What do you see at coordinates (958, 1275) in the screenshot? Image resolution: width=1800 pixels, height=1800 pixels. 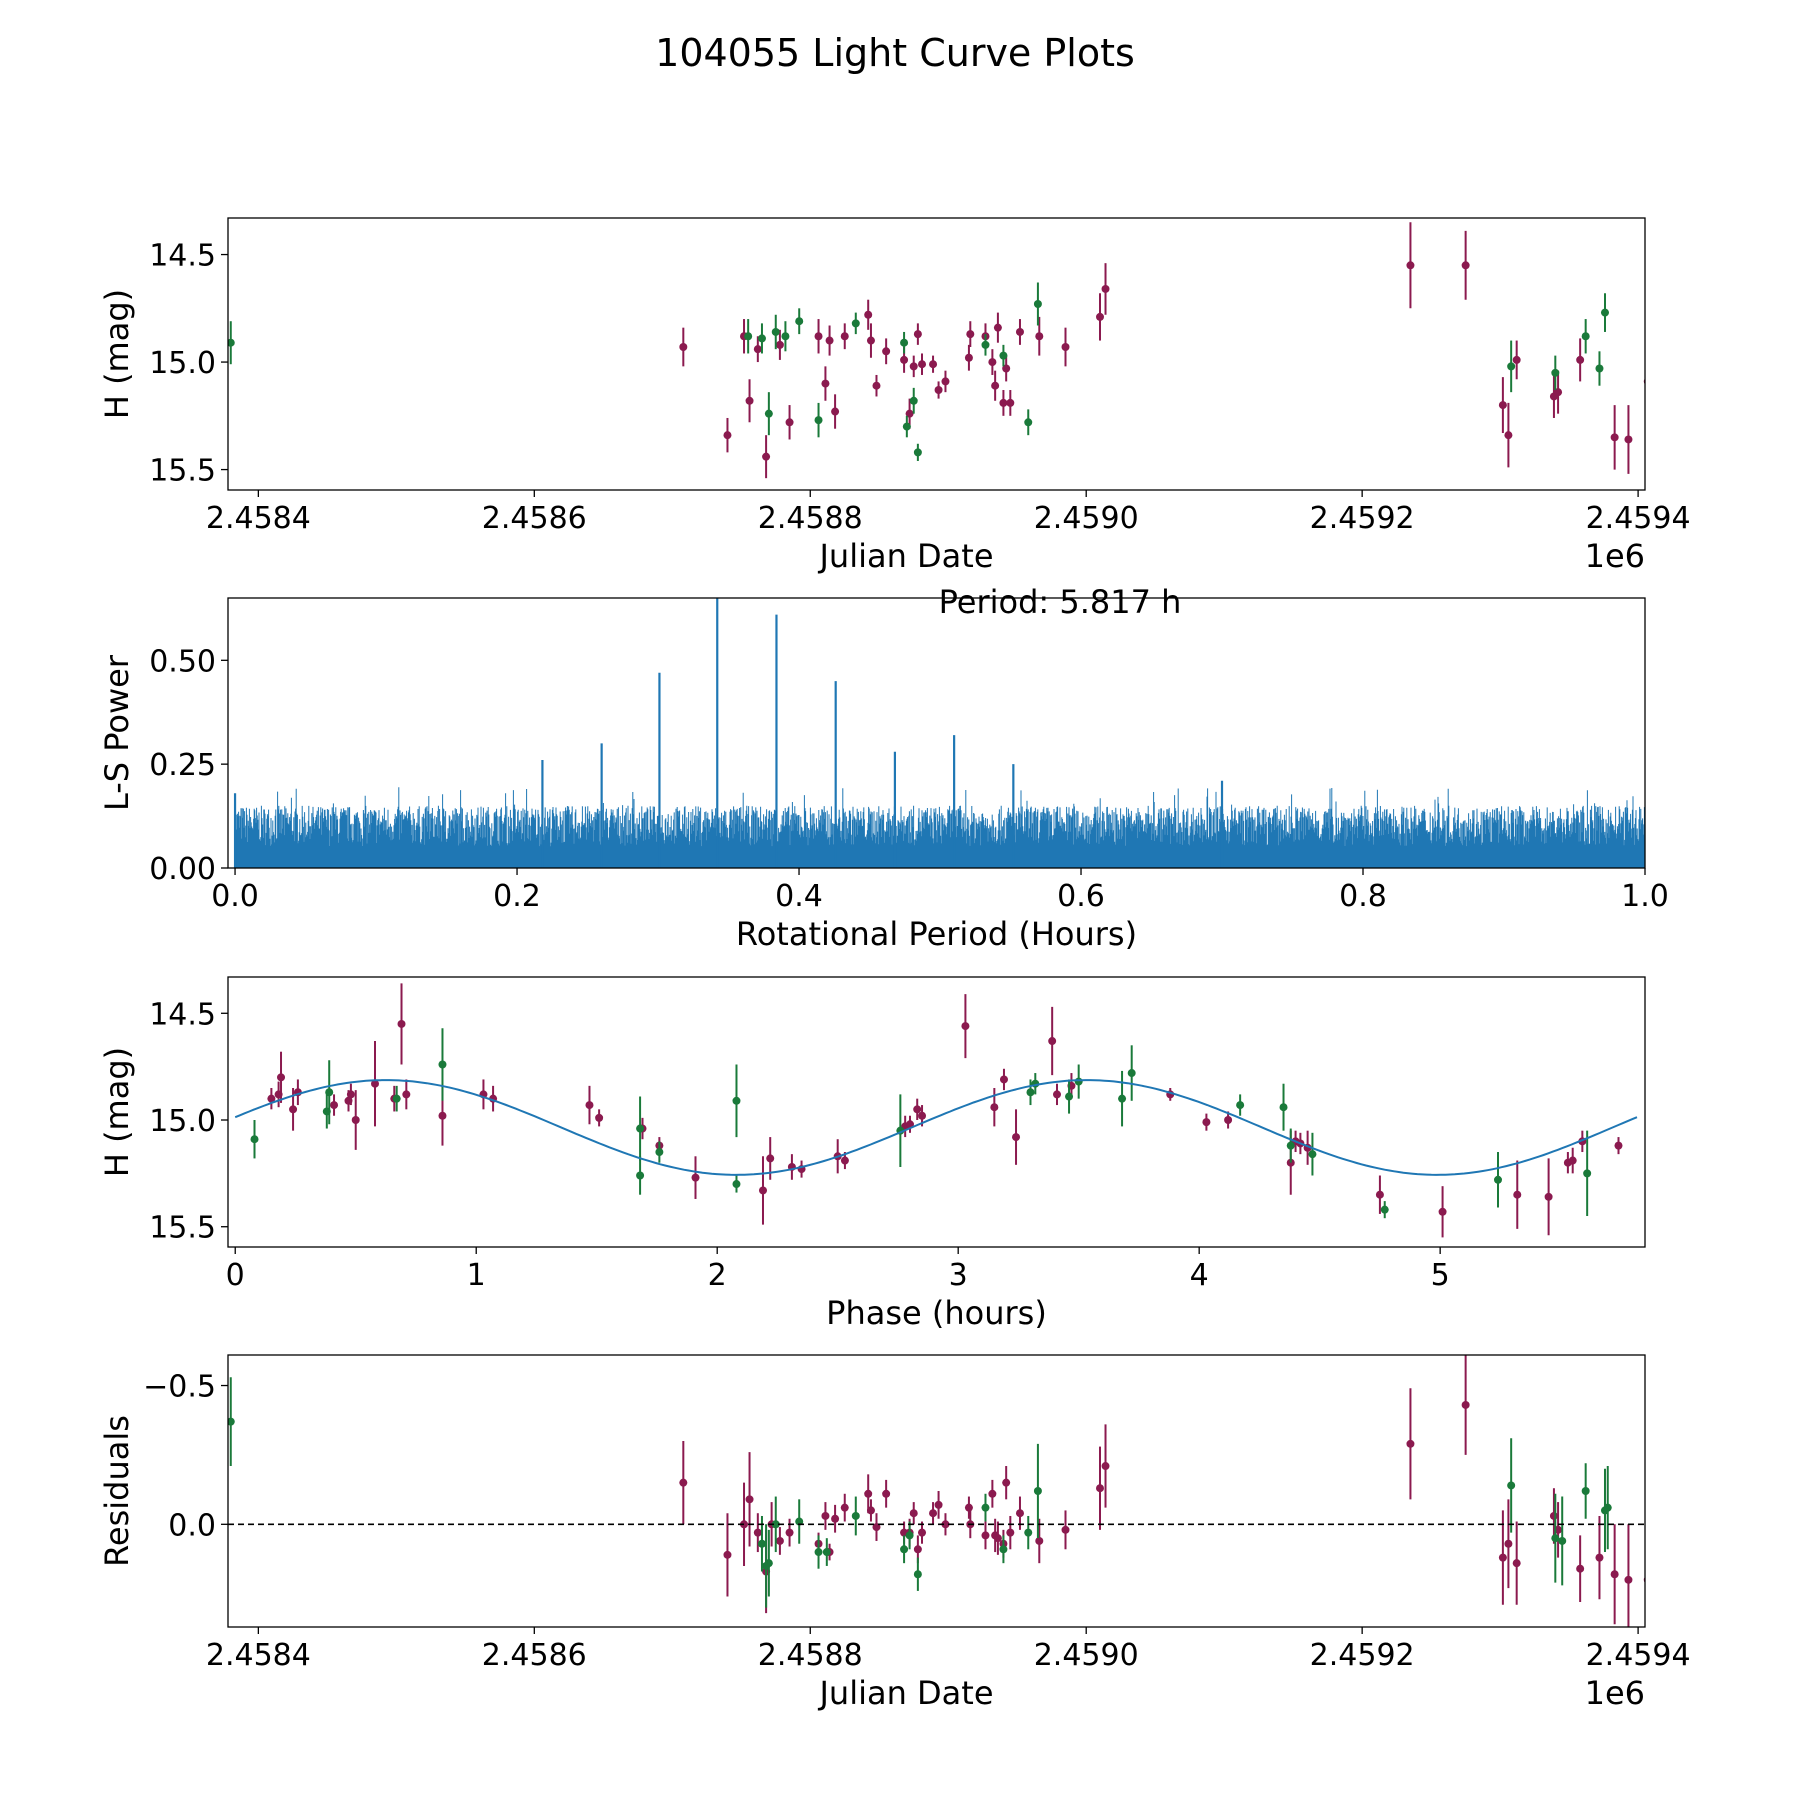 I see `x-tick-label: 3` at bounding box center [958, 1275].